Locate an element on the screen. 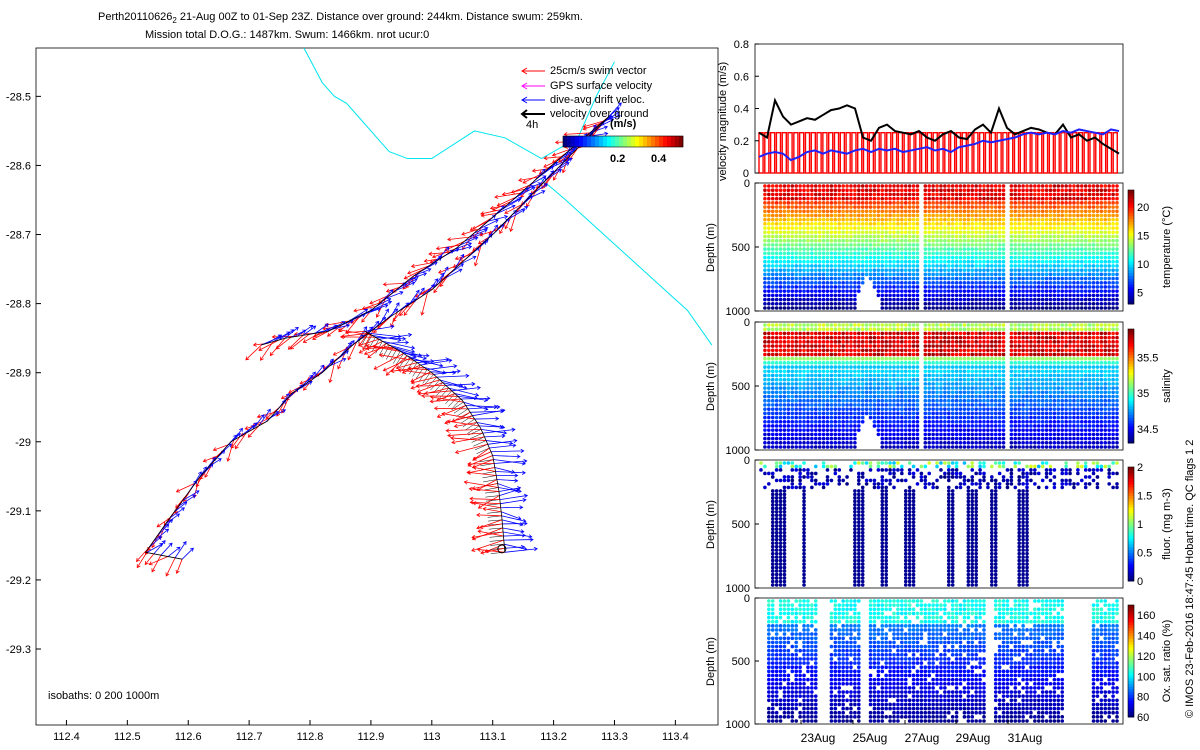 The height and width of the screenshot is (750, 1200). drift-vector is located at coordinates (395, 336).